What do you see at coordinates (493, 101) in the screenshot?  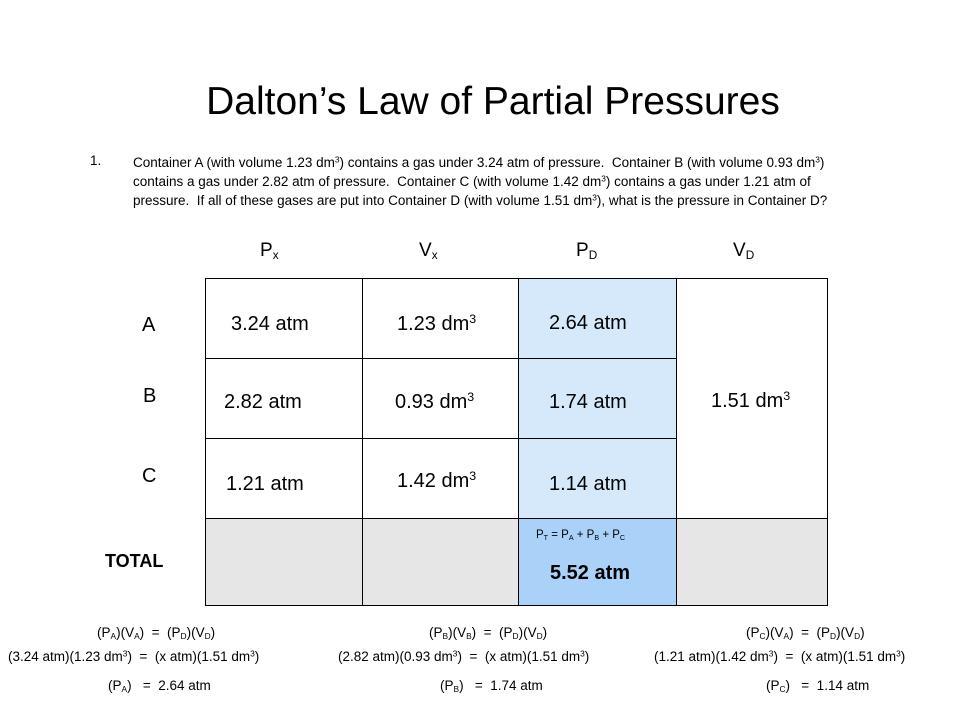 I see `slide-title: Dalton’s Law of Partial Pressures` at bounding box center [493, 101].